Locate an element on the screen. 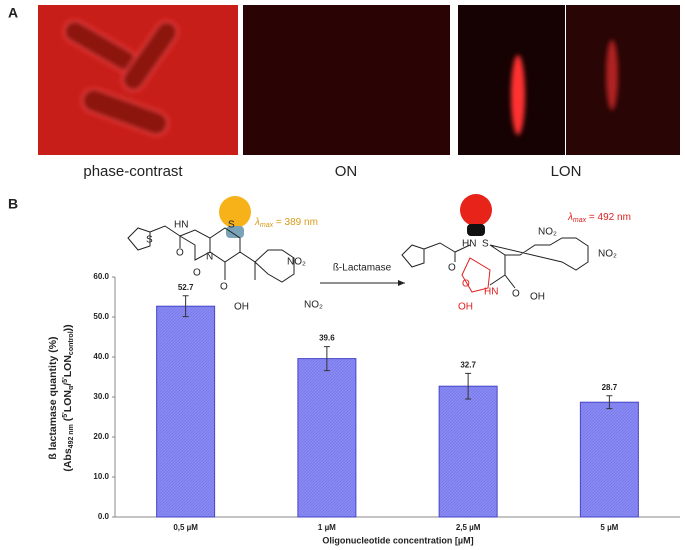 The image size is (685, 550). y-tick-label: 0.0 is located at coordinates (104, 516).